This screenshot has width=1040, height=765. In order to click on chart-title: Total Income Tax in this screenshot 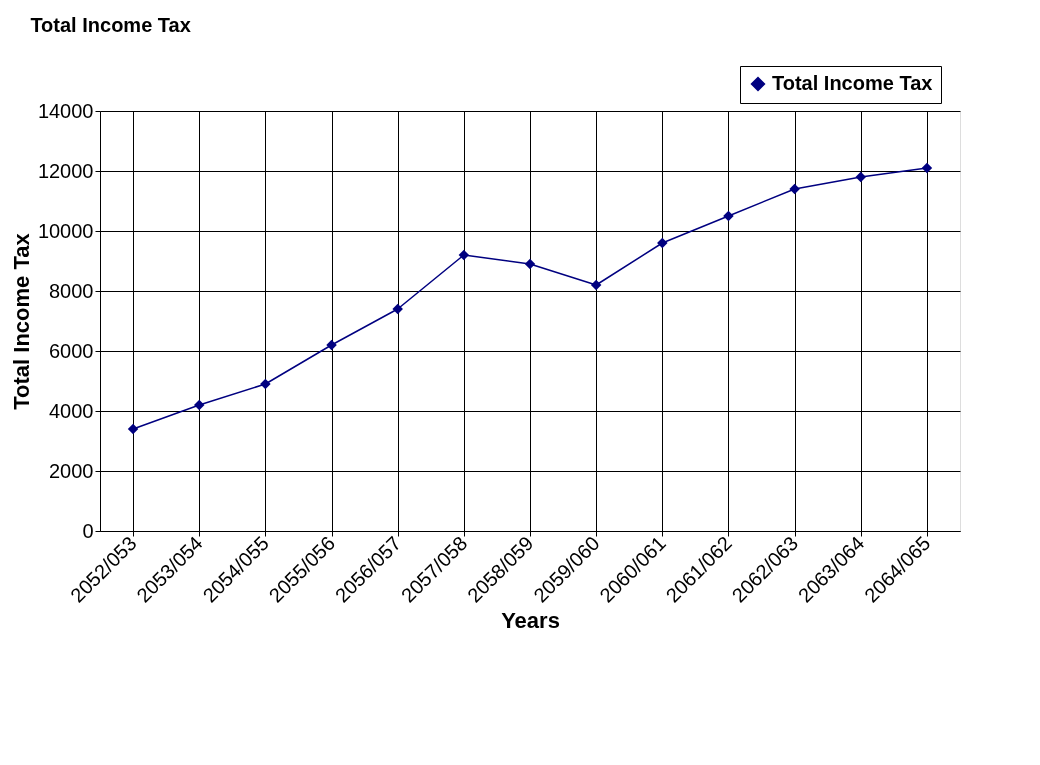, I will do `click(110, 24)`.